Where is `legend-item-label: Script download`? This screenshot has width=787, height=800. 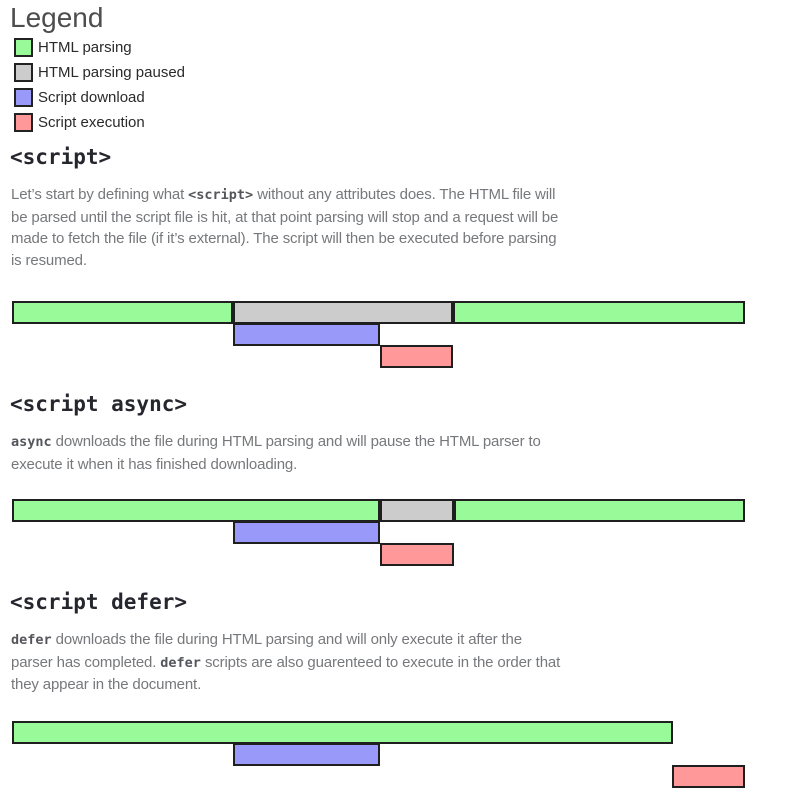
legend-item-label: Script download is located at coordinates (91, 97).